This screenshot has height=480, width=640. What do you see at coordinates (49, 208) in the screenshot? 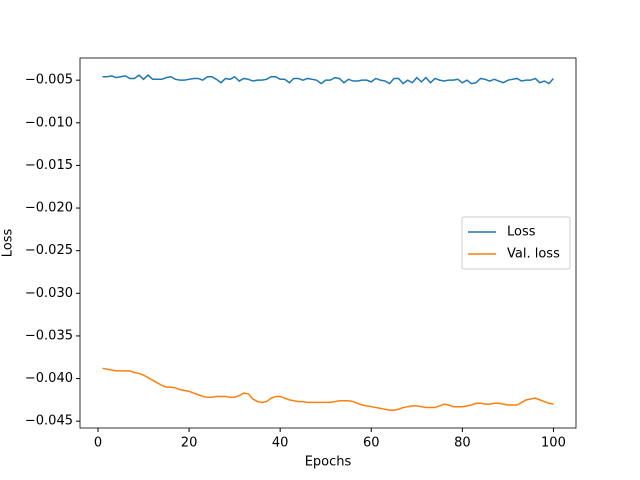
I see `y-tick-label: −0.020` at bounding box center [49, 208].